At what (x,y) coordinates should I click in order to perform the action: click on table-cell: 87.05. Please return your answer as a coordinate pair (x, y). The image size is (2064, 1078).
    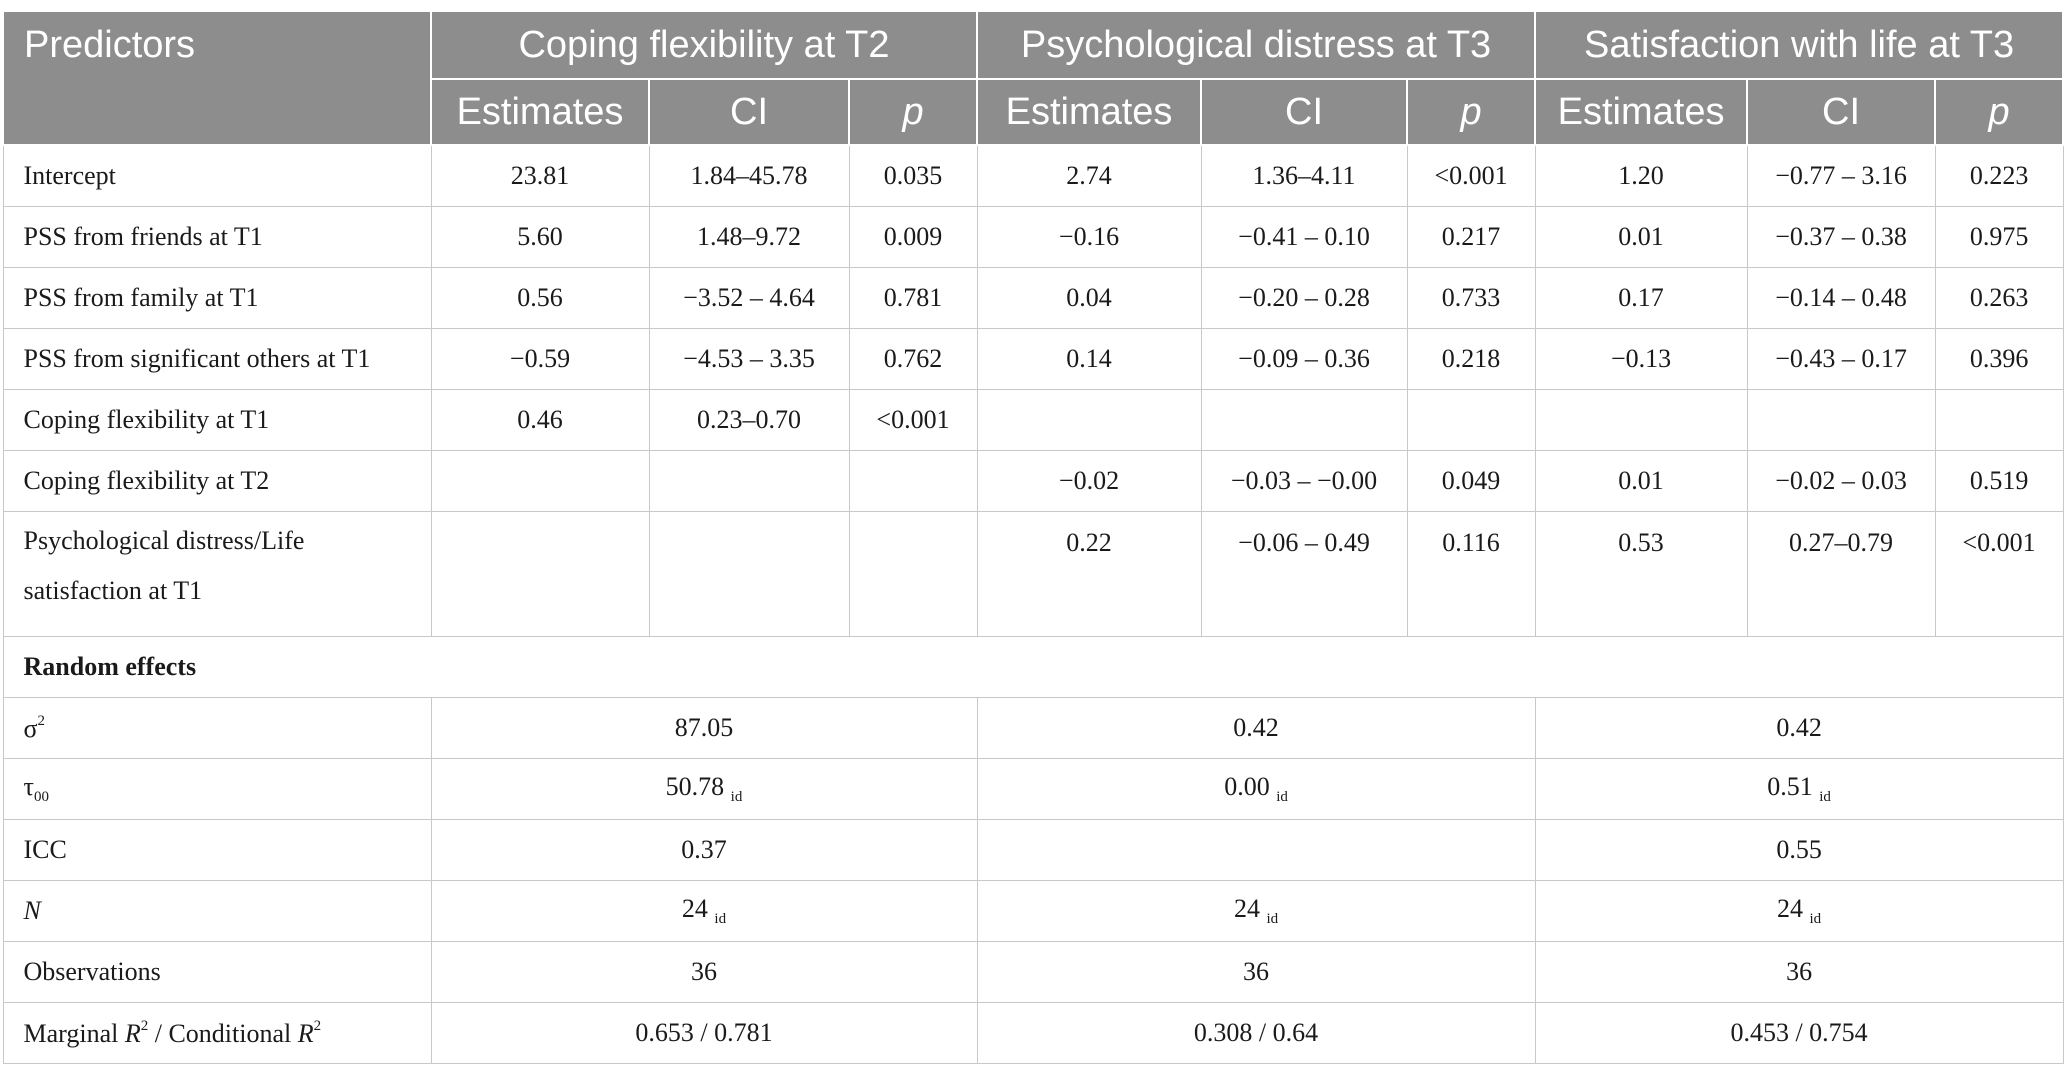
    Looking at the image, I should click on (704, 728).